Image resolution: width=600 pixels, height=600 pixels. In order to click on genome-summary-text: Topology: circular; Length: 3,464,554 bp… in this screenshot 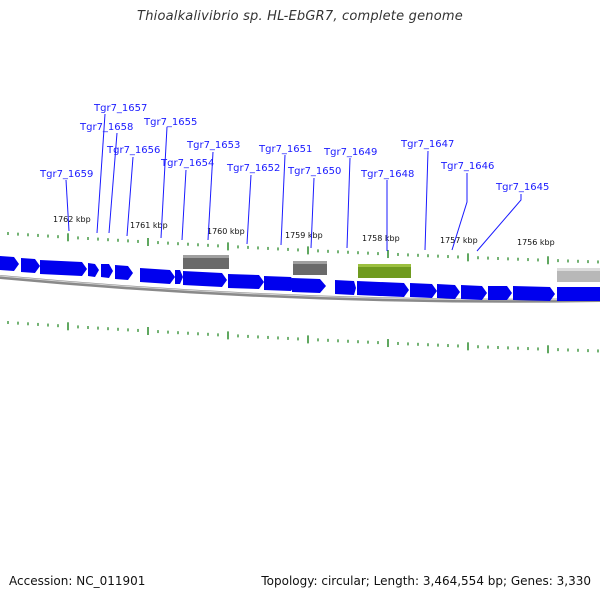, I will do `click(426, 581)`.